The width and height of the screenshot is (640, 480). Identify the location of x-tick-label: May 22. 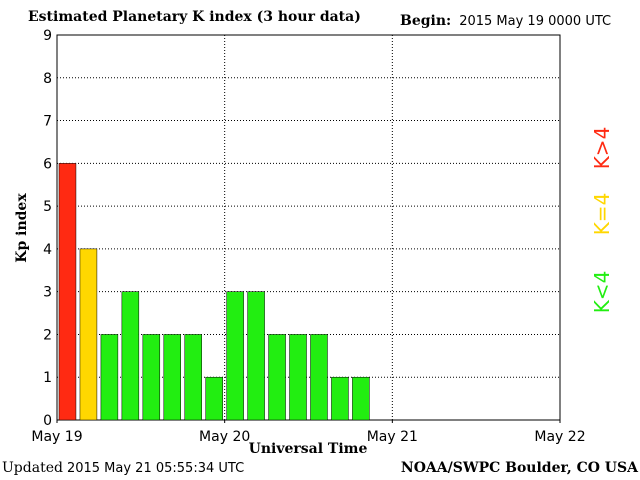
(559, 437).